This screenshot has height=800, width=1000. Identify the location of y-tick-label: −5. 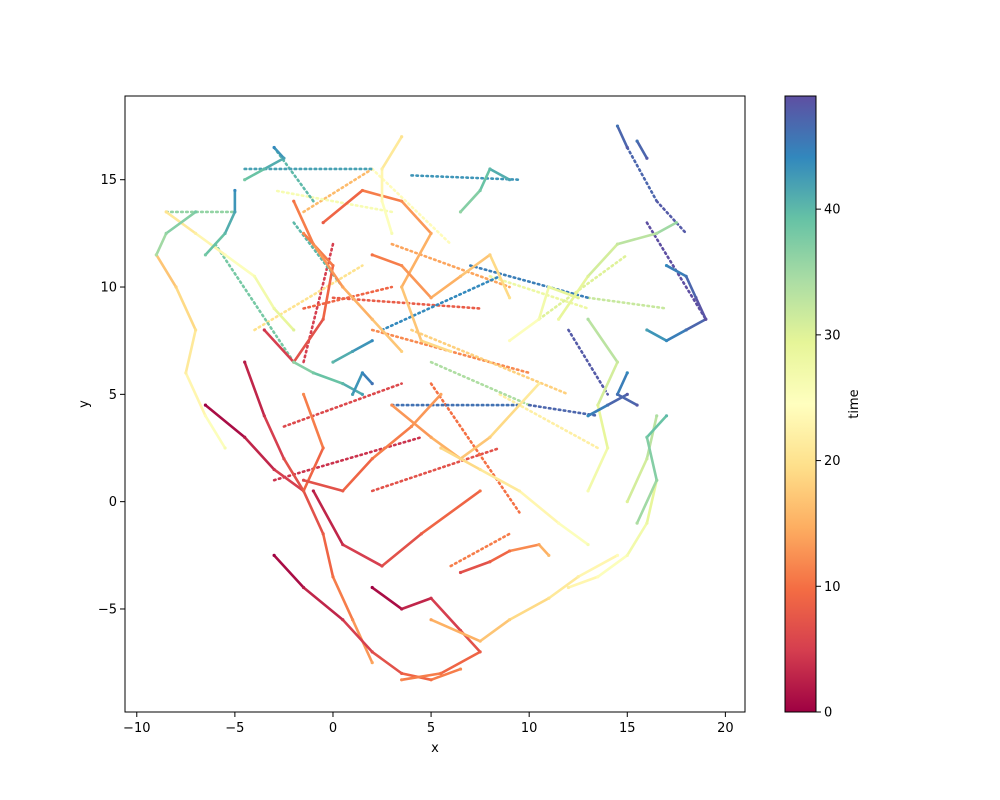
(107, 609).